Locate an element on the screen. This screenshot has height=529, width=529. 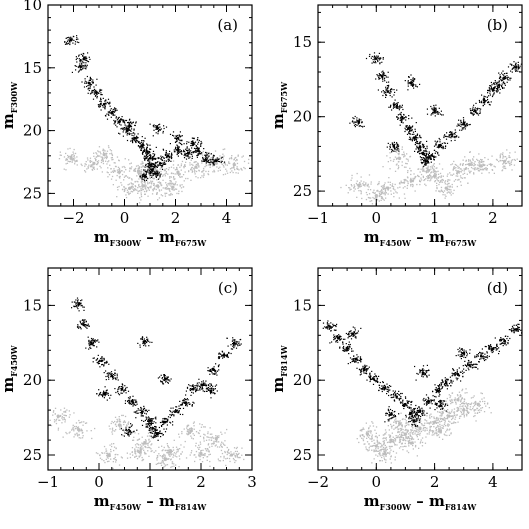
cluster-star-point is located at coordinates (493, 90).